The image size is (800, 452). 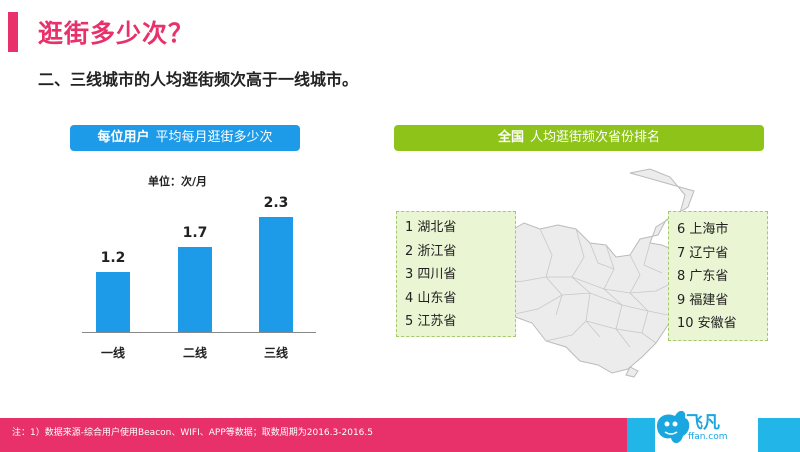 I want to click on list-item: 10 安徽省, so click(x=707, y=323).